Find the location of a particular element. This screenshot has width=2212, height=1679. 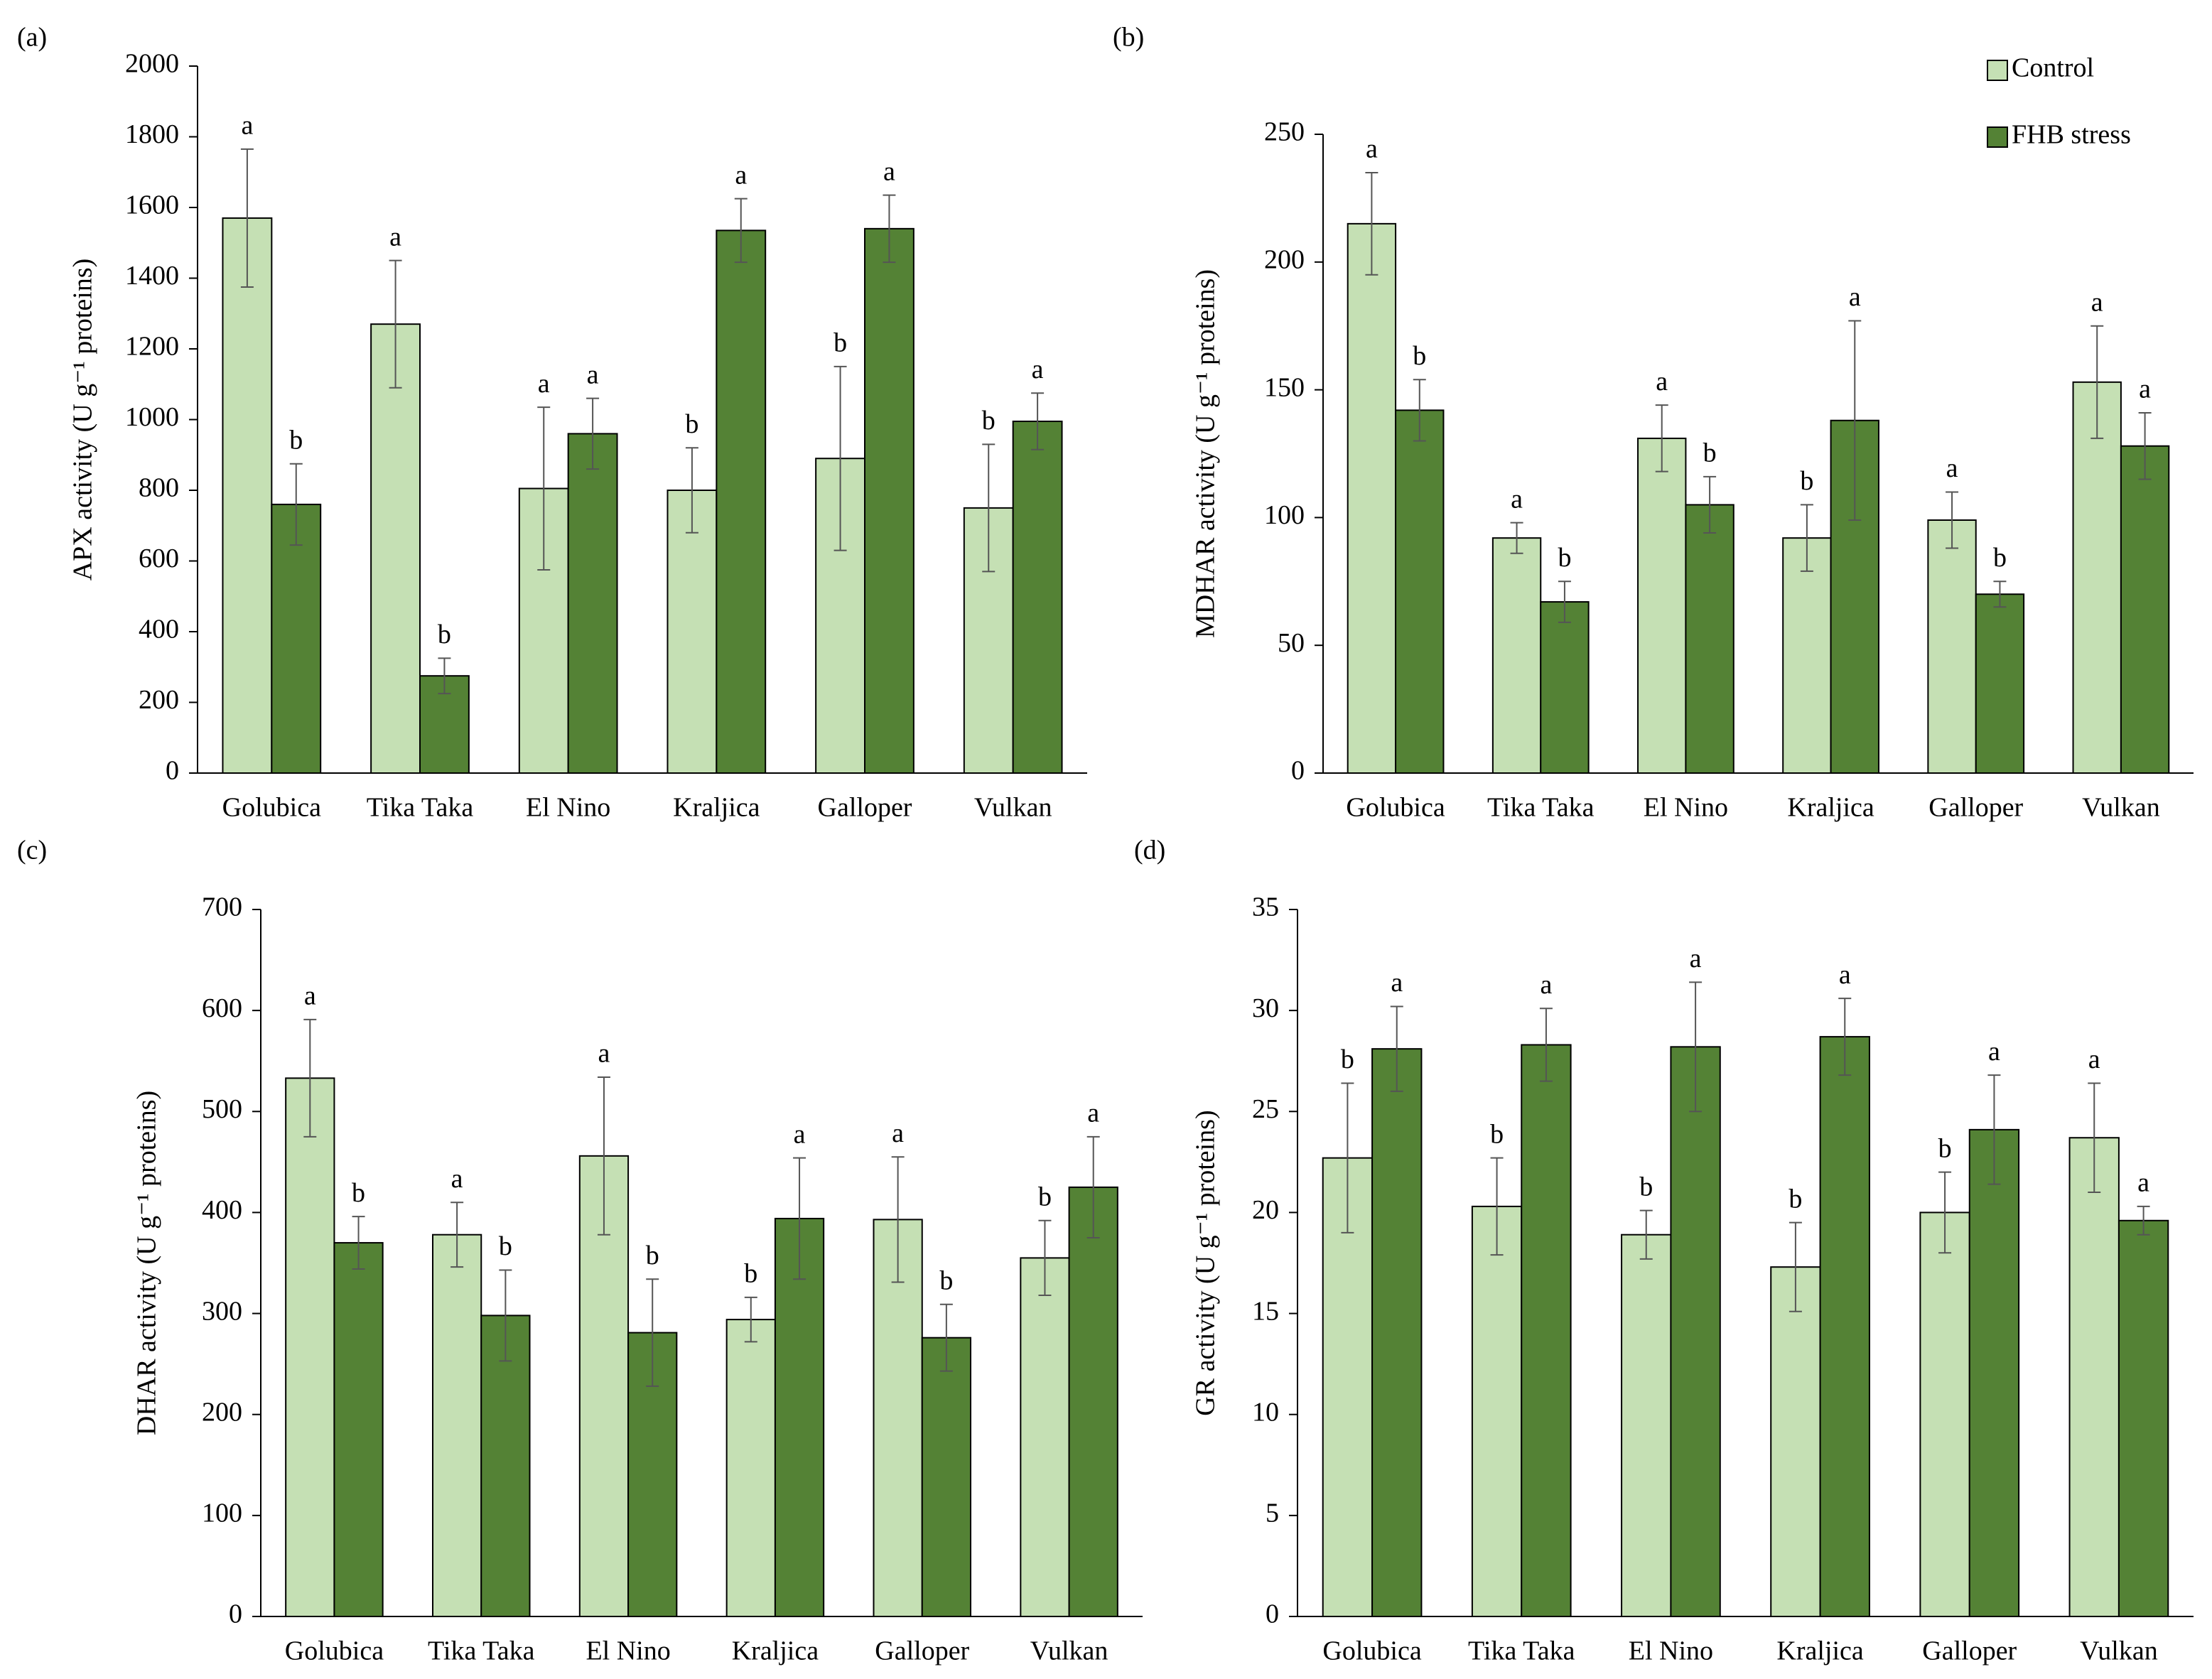

y-tick-label: 10 is located at coordinates (1265, 1412).